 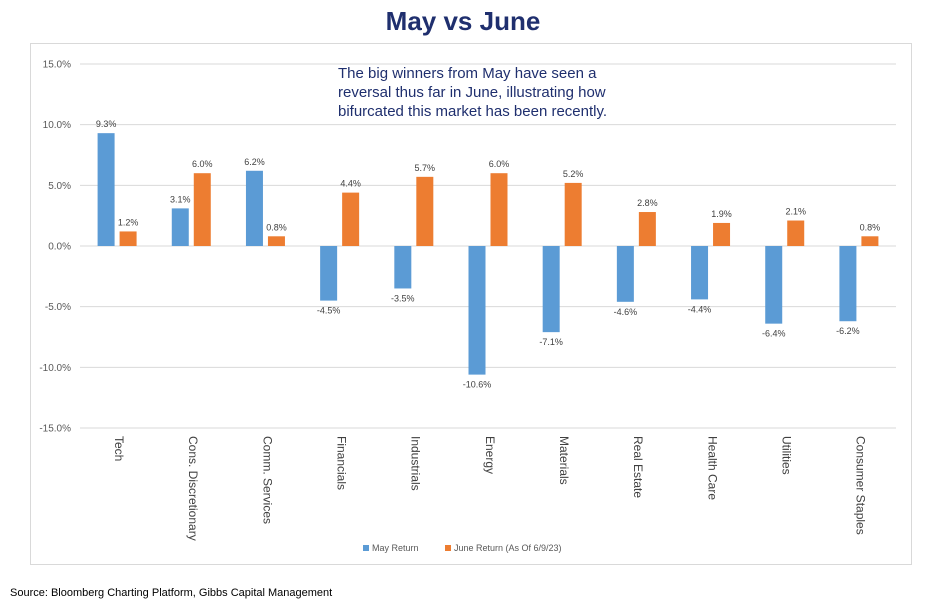 I want to click on legend: May Return June Return (As Of 6/9/23), so click(x=462, y=548).